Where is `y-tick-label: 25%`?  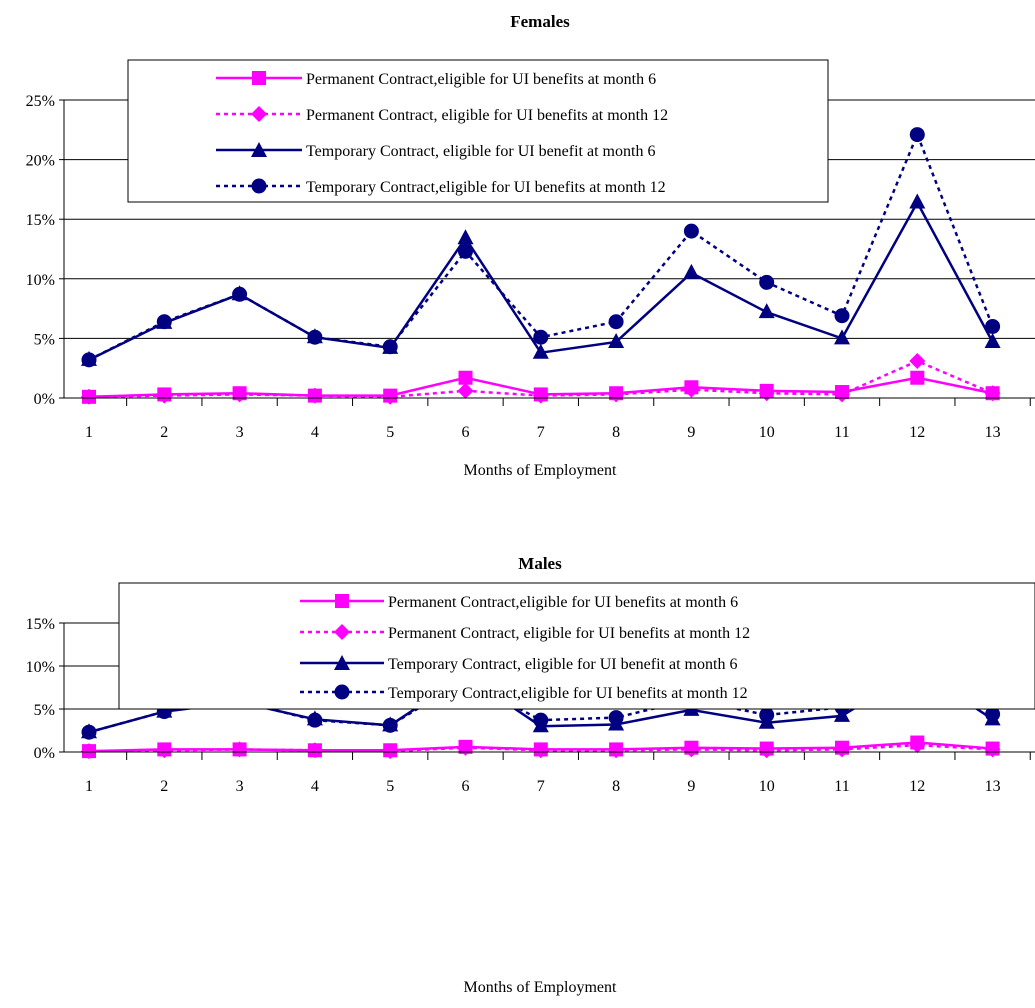 y-tick-label: 25% is located at coordinates (40, 101).